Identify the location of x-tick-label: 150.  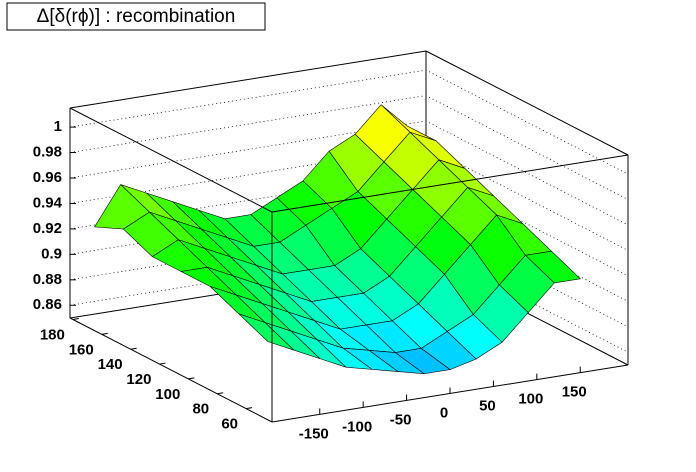
(574, 392).